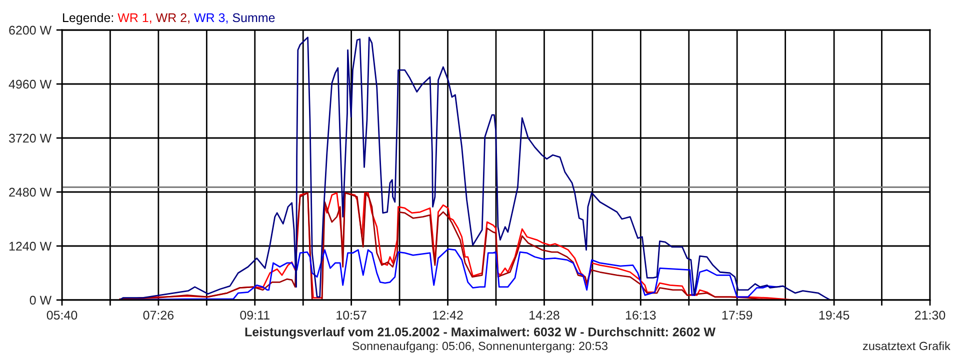  Describe the element at coordinates (88, 18) in the screenshot. I see `legend-title: Legende:` at that location.